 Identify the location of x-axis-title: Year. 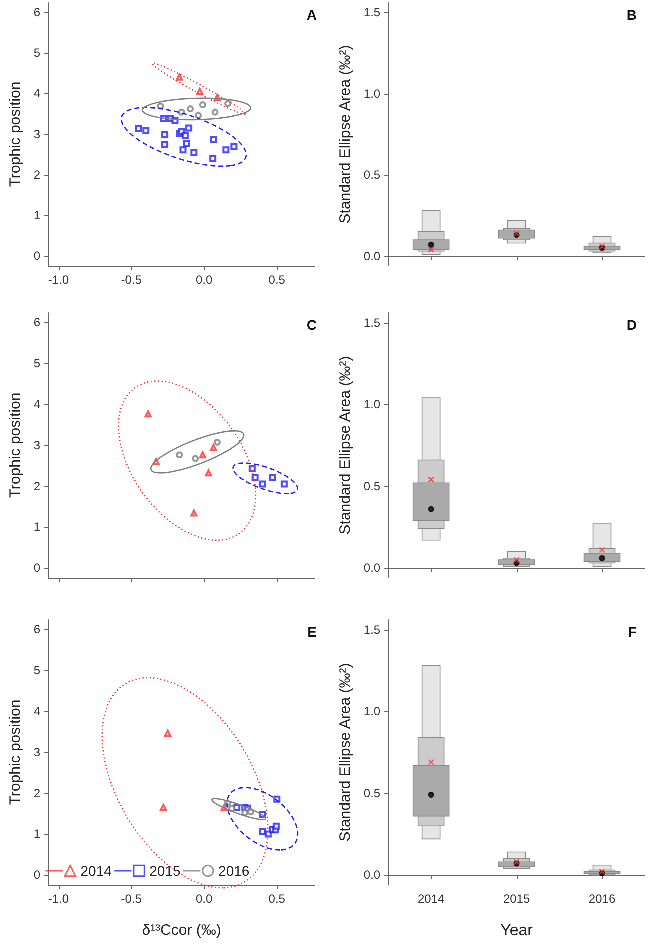
(517, 931).